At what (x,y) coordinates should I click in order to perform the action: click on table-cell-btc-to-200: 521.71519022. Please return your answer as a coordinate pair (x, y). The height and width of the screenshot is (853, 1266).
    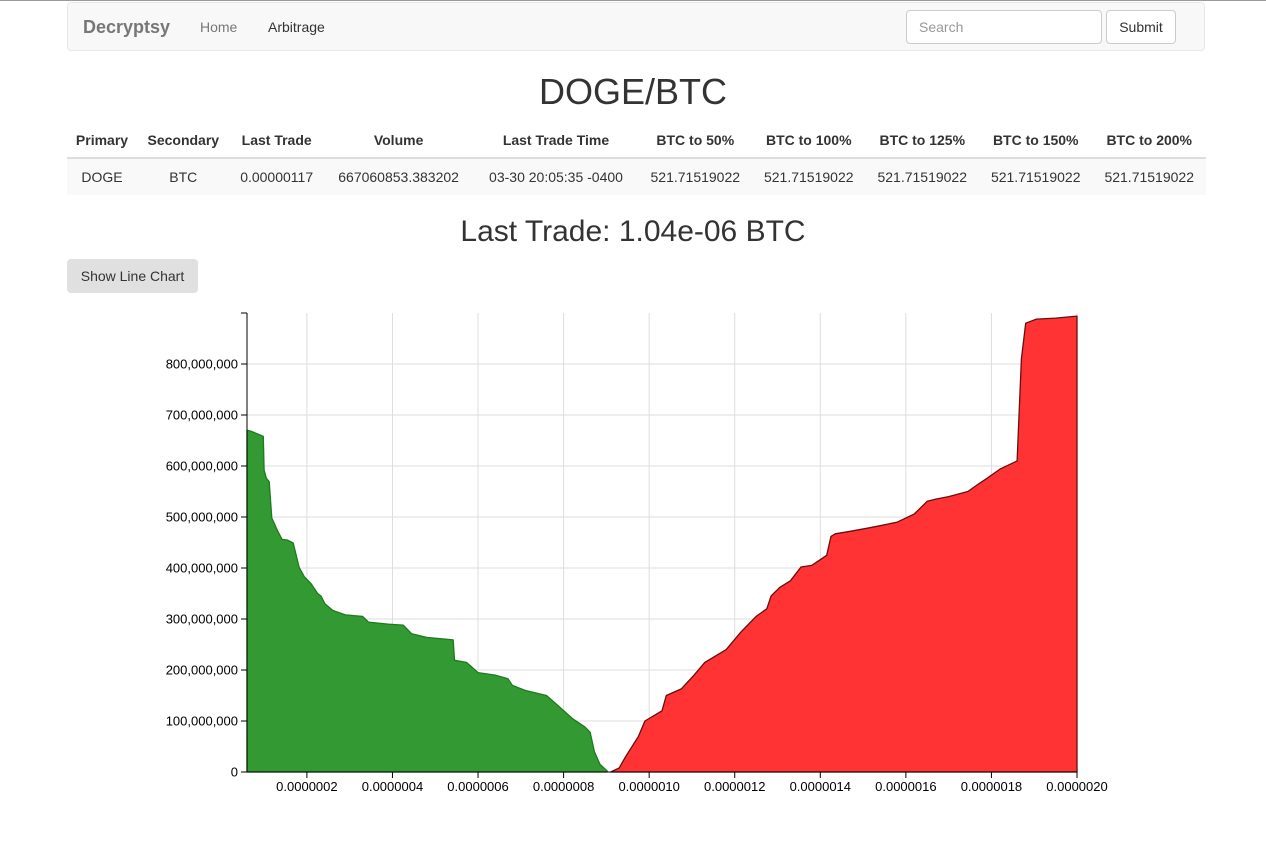
    Looking at the image, I should click on (1149, 176).